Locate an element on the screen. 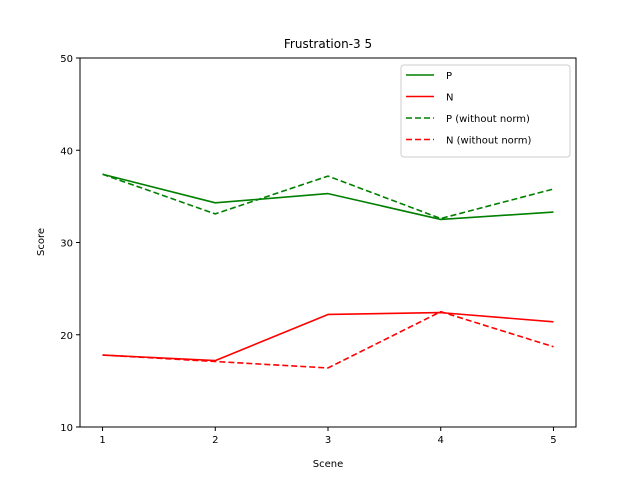 Image resolution: width=640 pixels, height=480 pixels. y-tick-label: 50 is located at coordinates (66, 59).